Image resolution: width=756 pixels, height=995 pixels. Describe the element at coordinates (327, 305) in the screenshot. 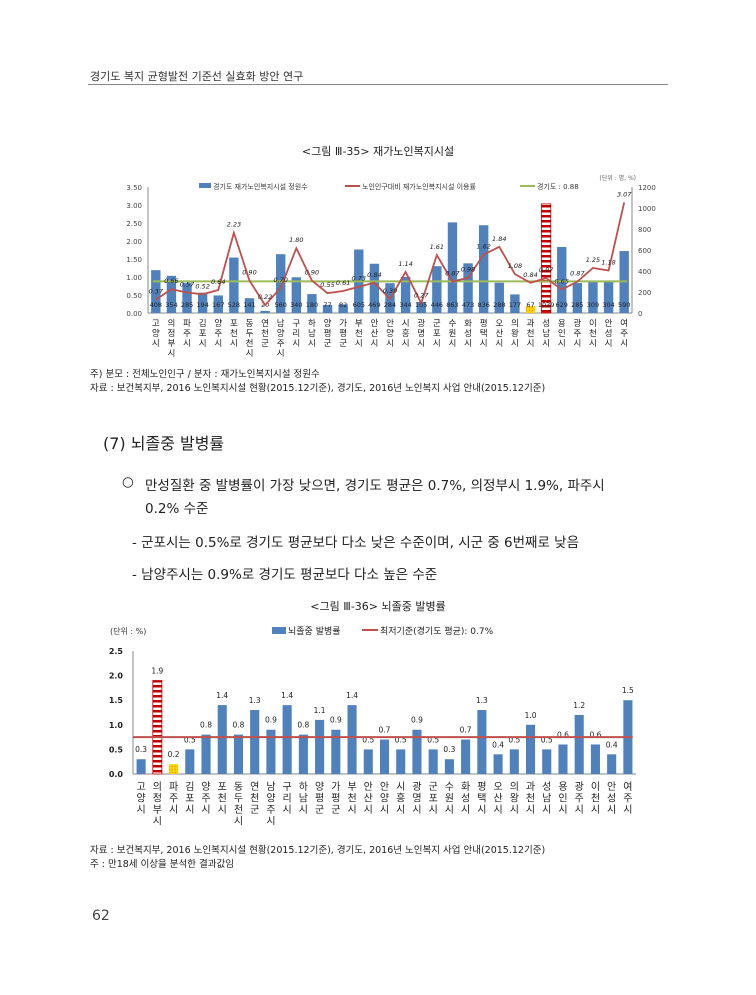

I see `bar-data-label: 77` at that location.